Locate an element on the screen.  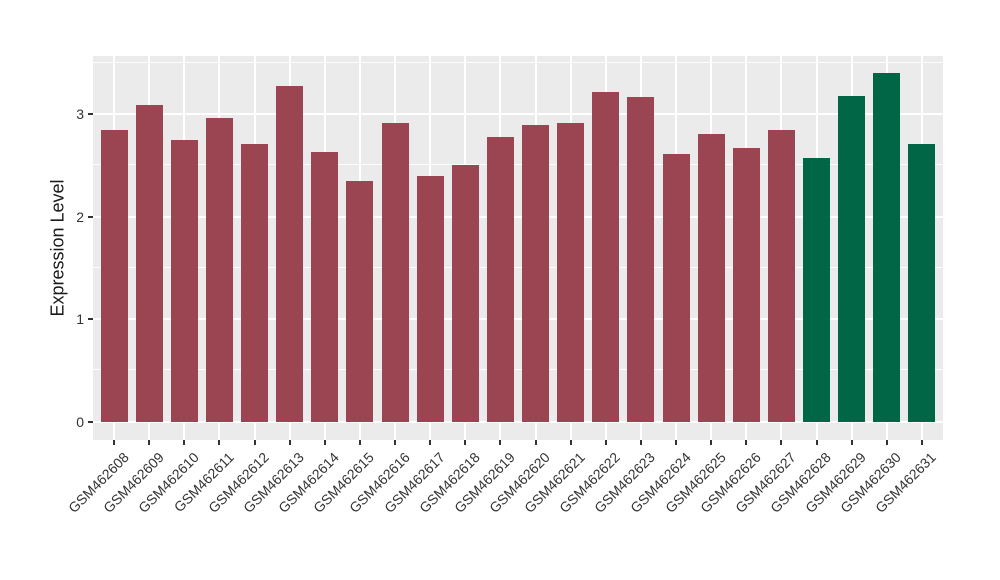
y-axis-title: Expression Level is located at coordinates (57, 248).